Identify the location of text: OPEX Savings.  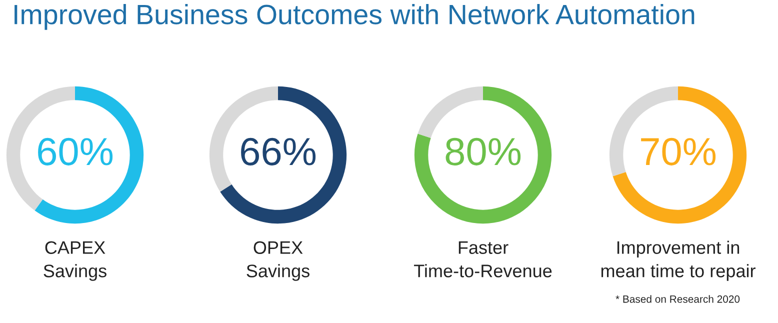
(278, 261).